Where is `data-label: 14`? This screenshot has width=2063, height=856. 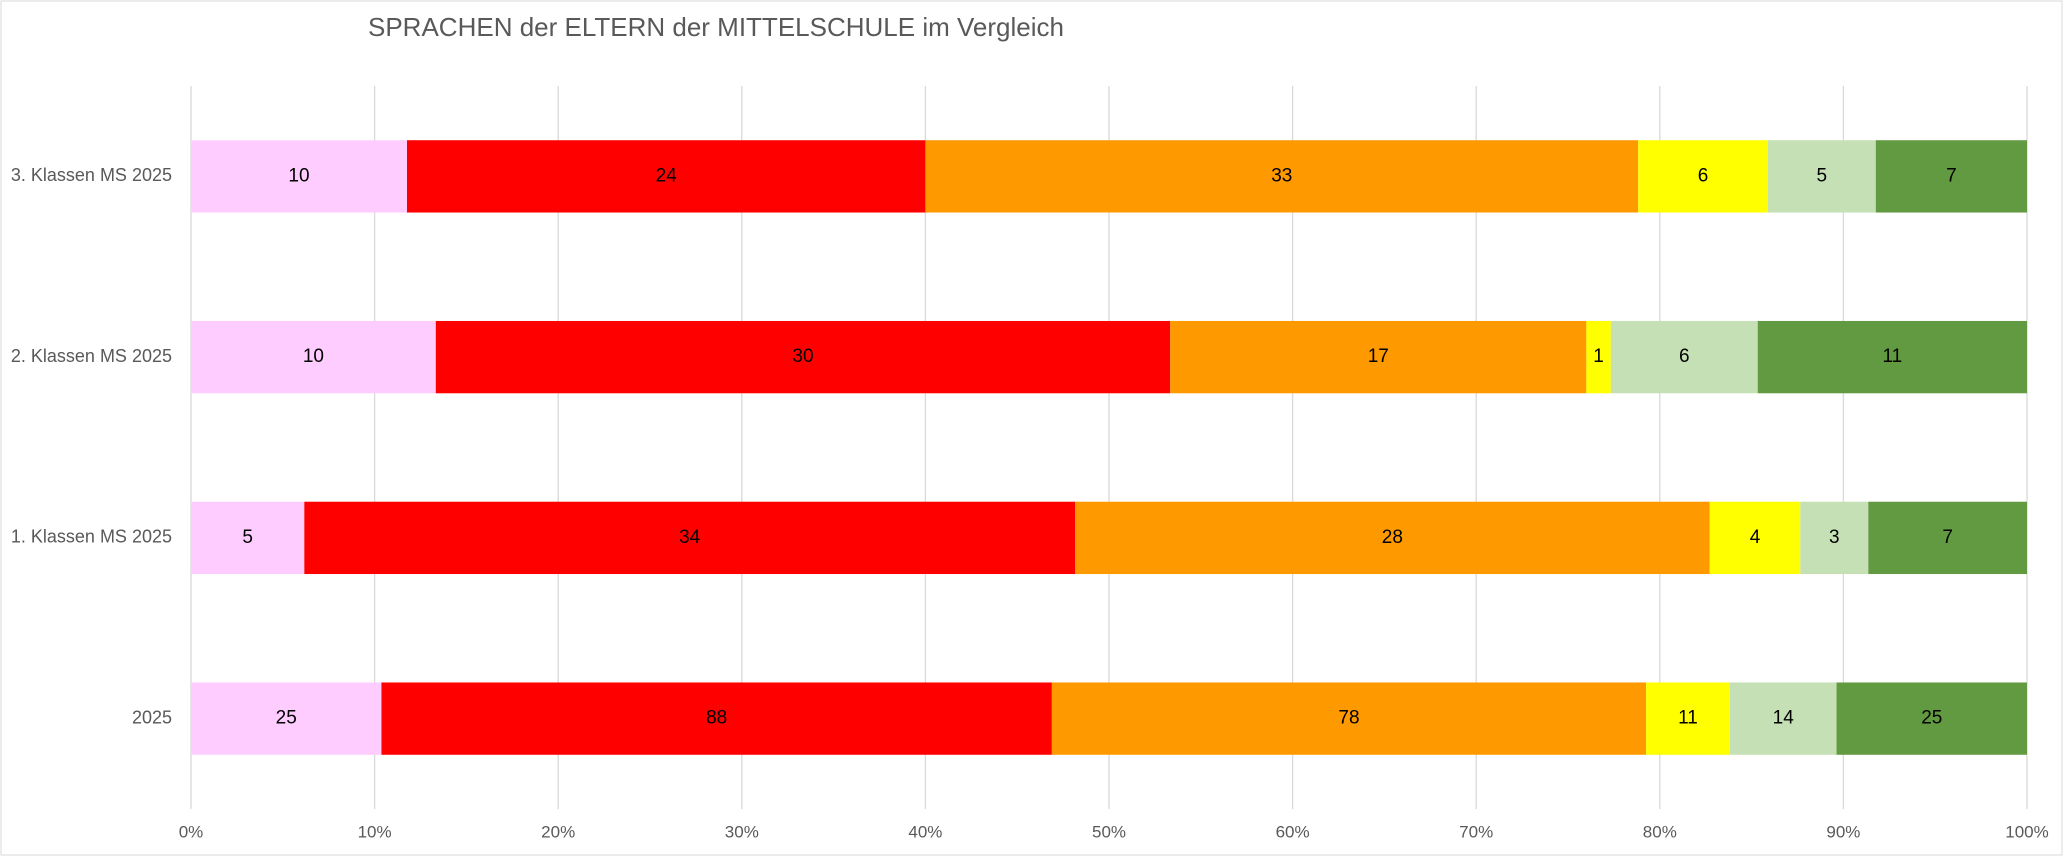
data-label: 14 is located at coordinates (1784, 718).